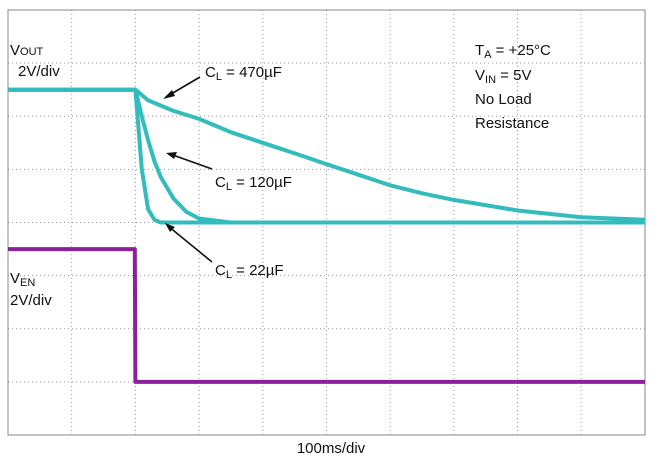  I want to click on annotation: No Load, so click(503, 99).